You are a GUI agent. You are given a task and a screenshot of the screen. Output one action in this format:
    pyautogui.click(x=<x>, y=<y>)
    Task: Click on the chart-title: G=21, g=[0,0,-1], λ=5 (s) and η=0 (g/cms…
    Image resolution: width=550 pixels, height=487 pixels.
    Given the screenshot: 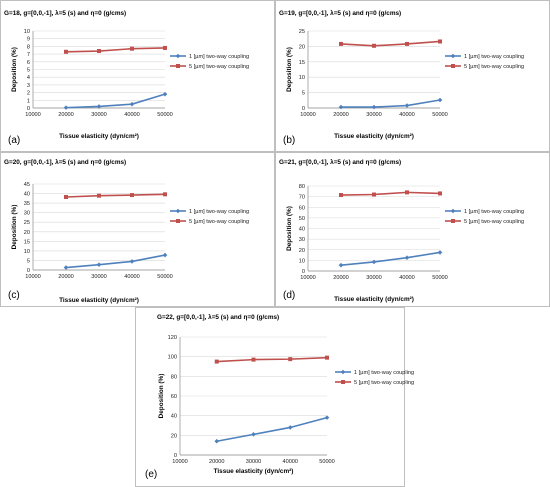 What is the action you would take?
    pyautogui.click(x=340, y=162)
    